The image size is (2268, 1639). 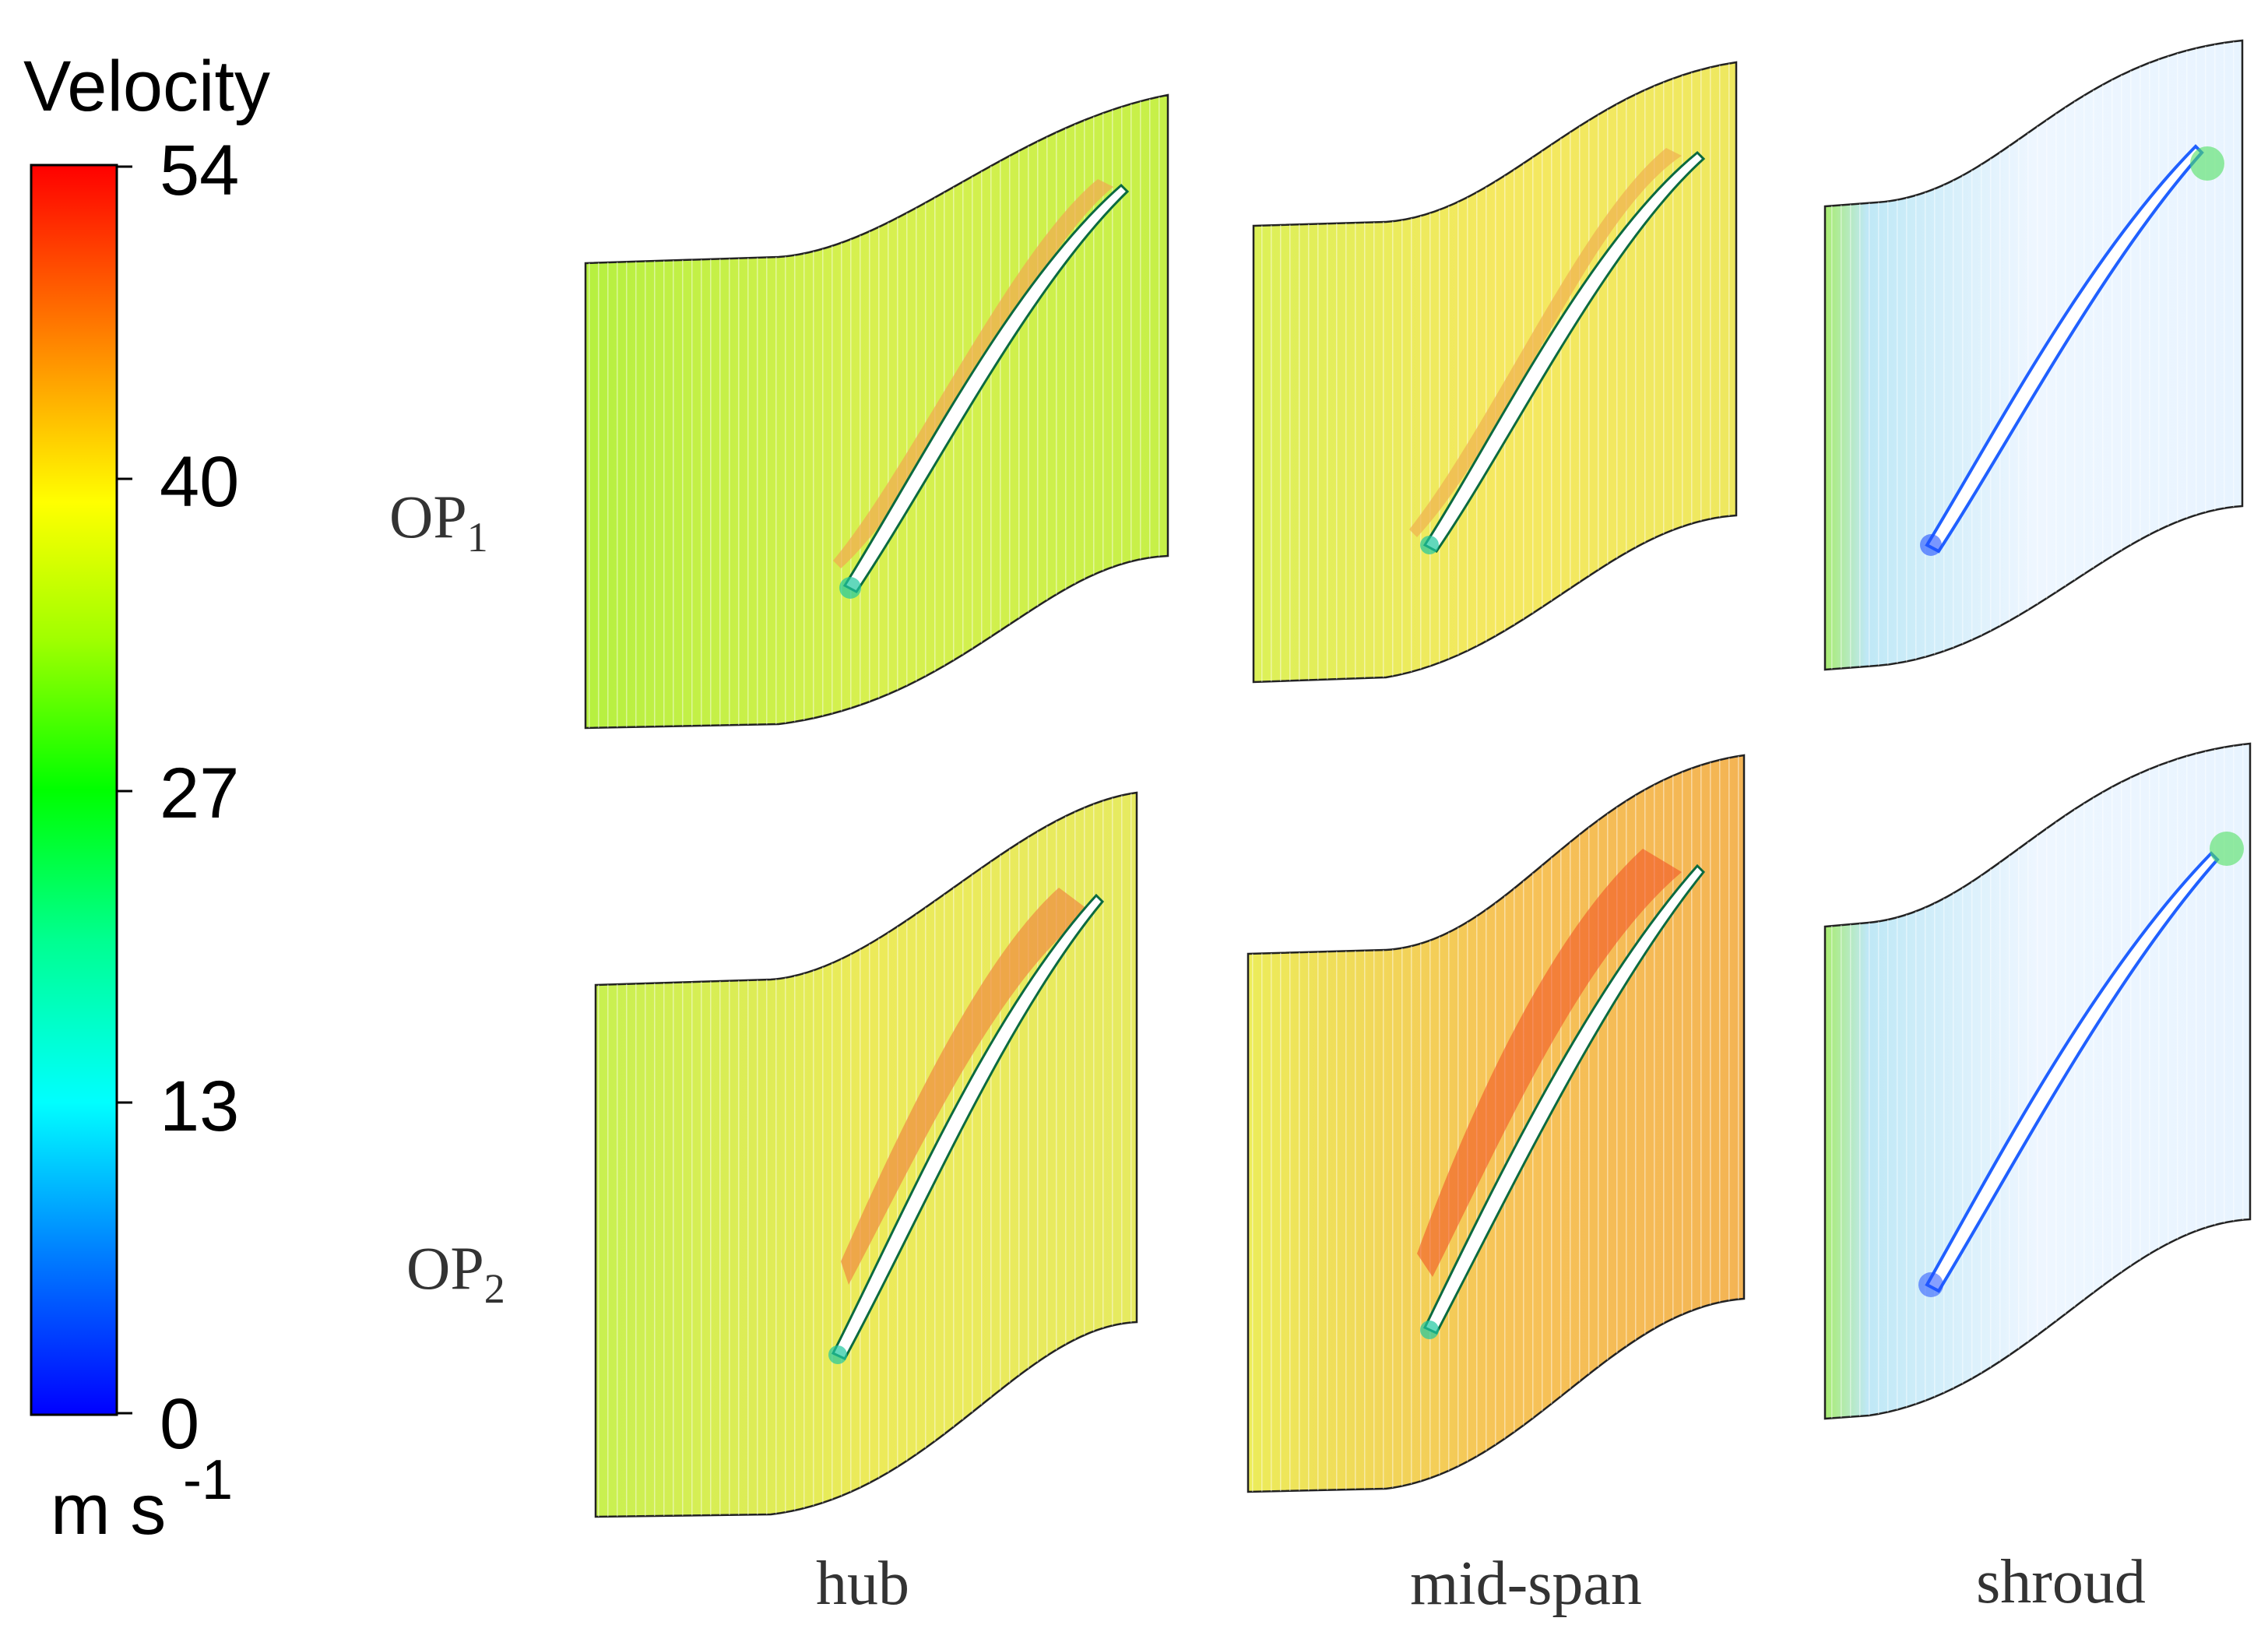 What do you see at coordinates (200, 170) in the screenshot?
I see `colorbar-tick-label: 54` at bounding box center [200, 170].